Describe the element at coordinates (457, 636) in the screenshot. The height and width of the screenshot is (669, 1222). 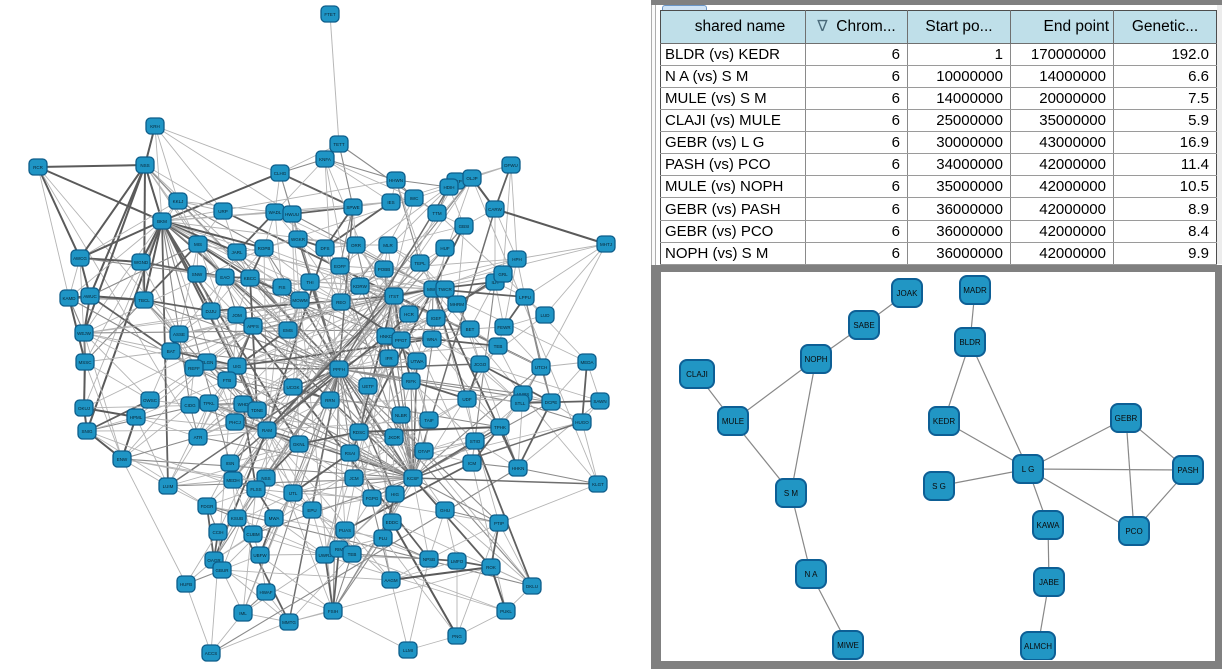
I see `svg-text: PNG` at that location.